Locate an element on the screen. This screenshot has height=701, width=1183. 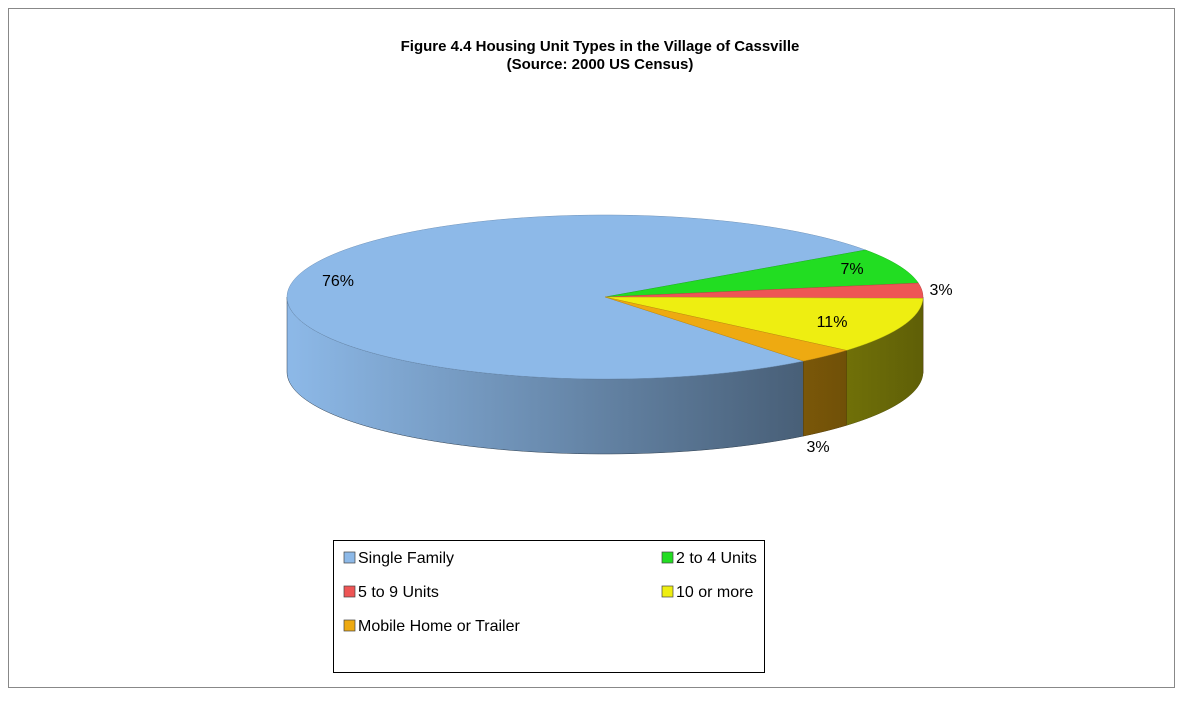
legend-label: 2 to 4 Units is located at coordinates (716, 558).